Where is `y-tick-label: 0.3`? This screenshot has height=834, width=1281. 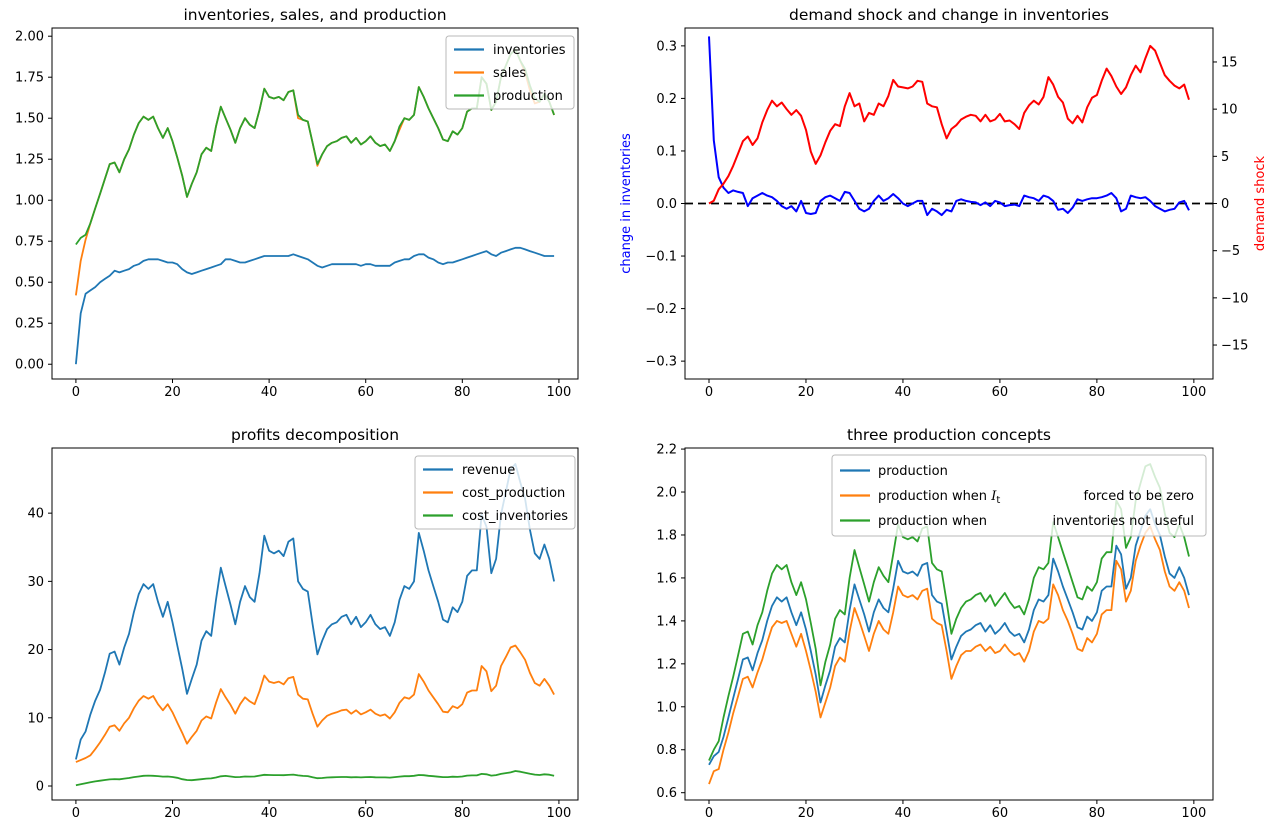 y-tick-label: 0.3 is located at coordinates (666, 46).